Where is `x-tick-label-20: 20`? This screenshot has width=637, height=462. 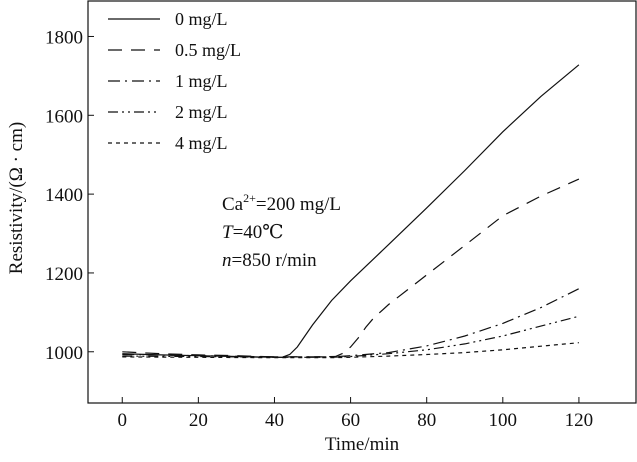
x-tick-label-20: 20 is located at coordinates (198, 420).